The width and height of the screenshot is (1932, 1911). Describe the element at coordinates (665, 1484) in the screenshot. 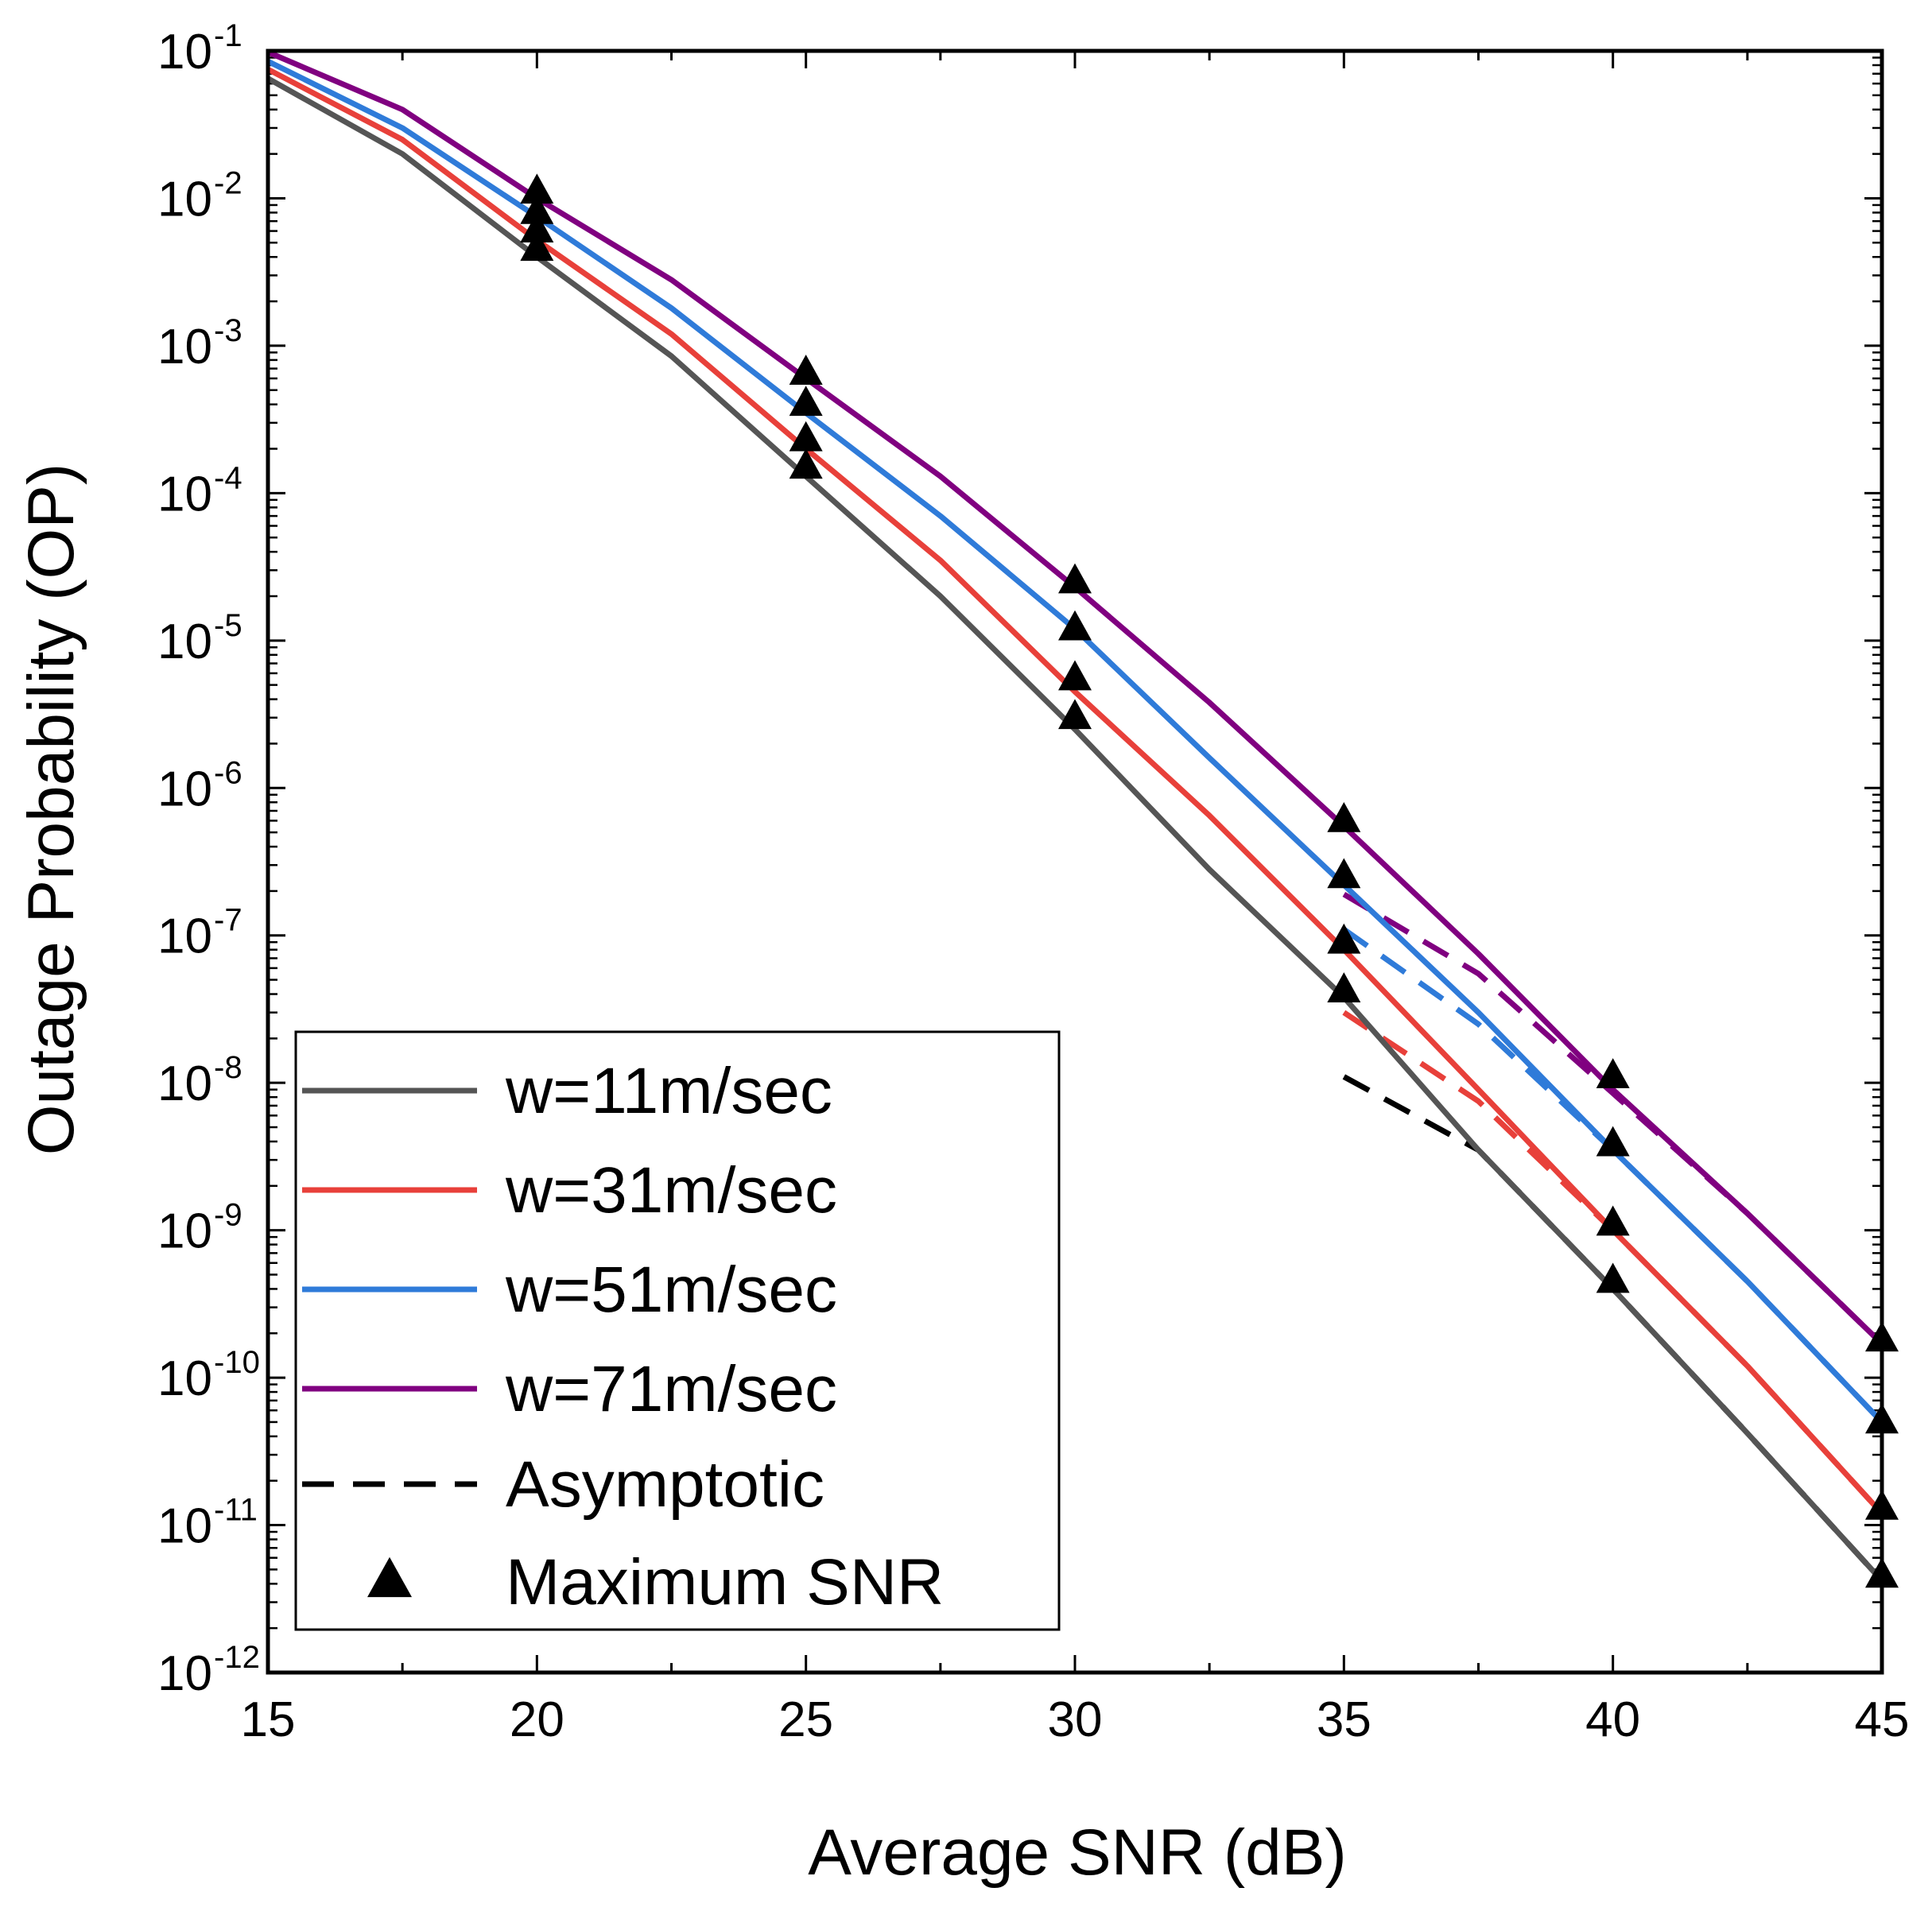

I see `legend-label-asymptotic: Asymptotic` at that location.